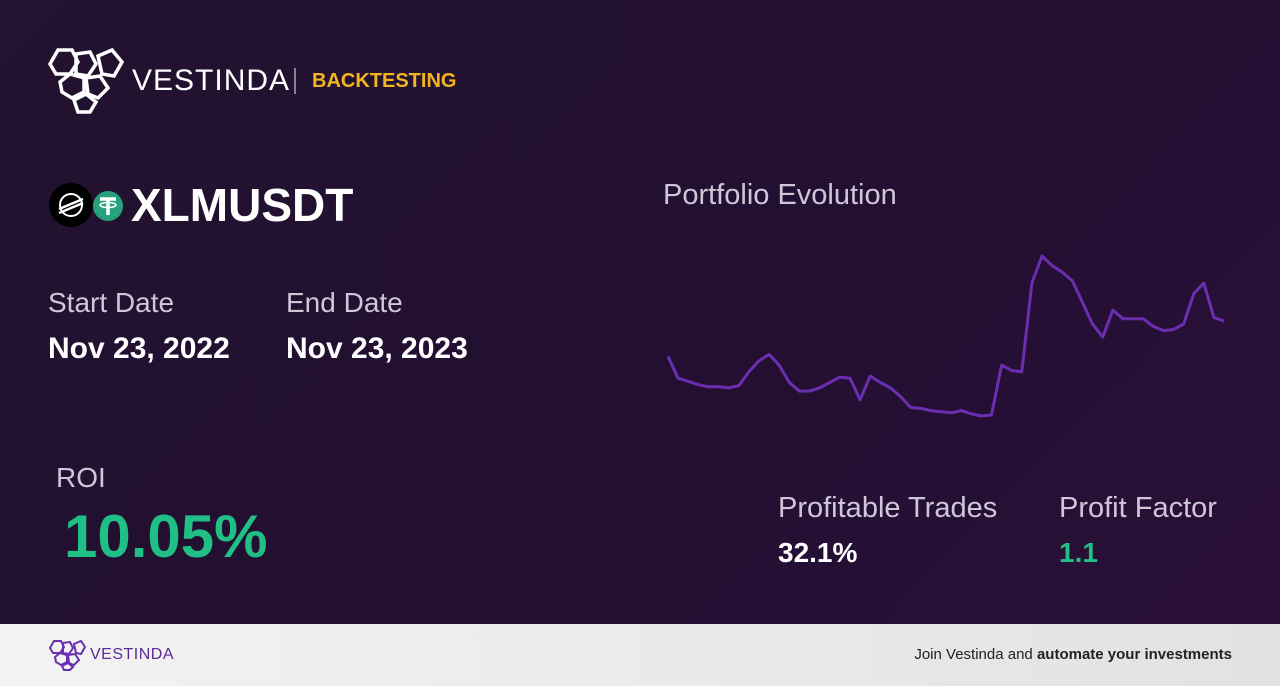  Describe the element at coordinates (1078, 552) in the screenshot. I see `profit-factor: 1.1` at that location.